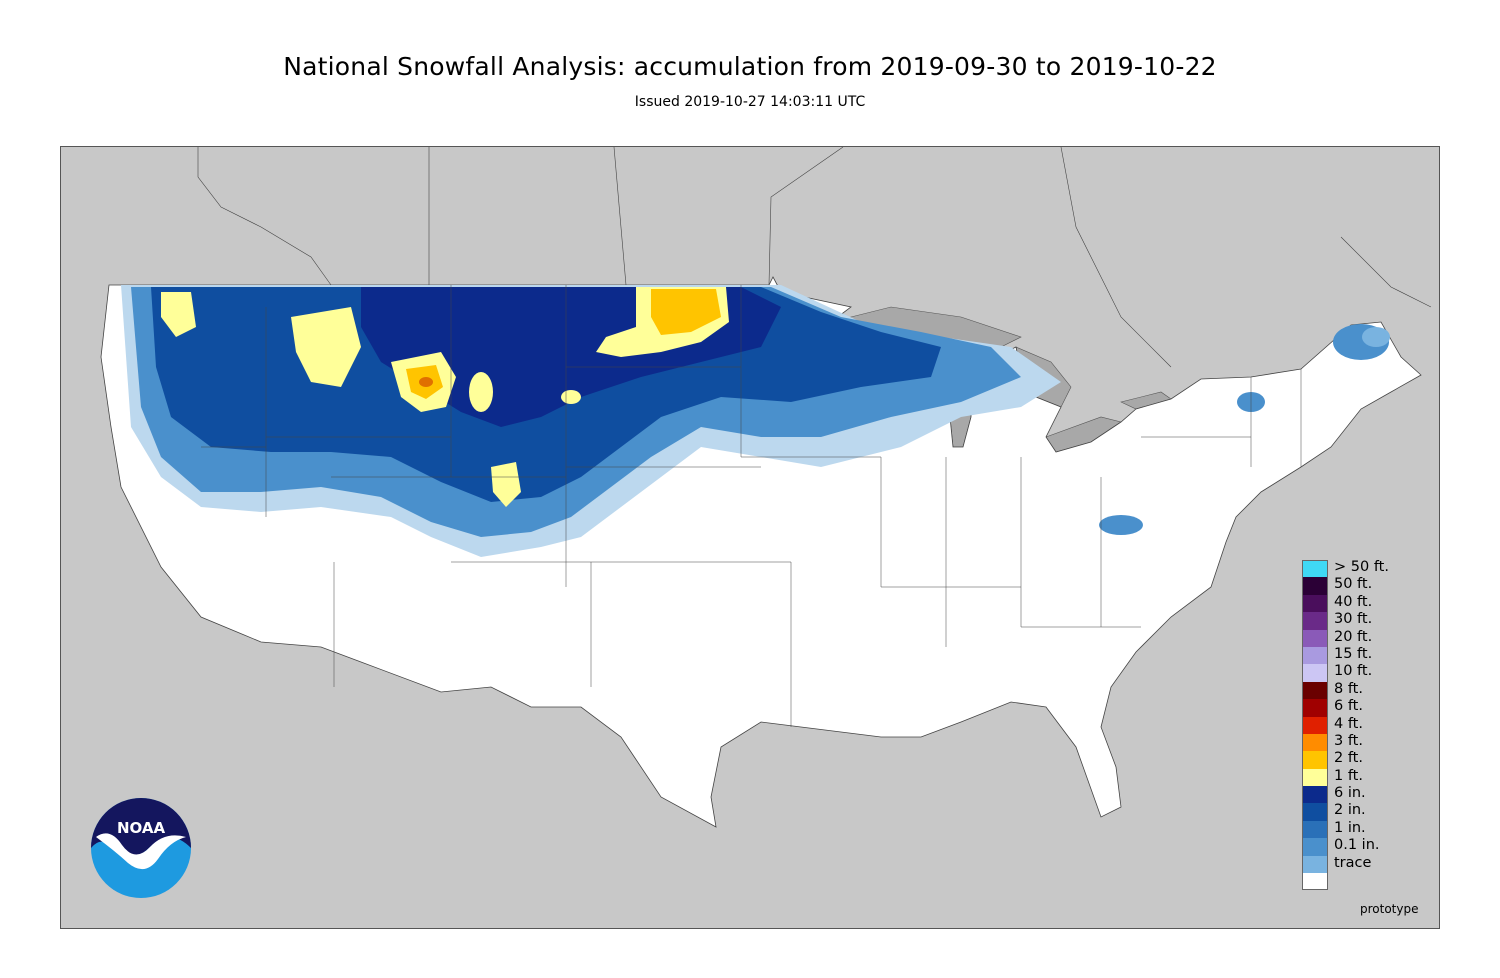 The image size is (1500, 978). I want to click on snow-two-foot-north-dakota, so click(686, 312).